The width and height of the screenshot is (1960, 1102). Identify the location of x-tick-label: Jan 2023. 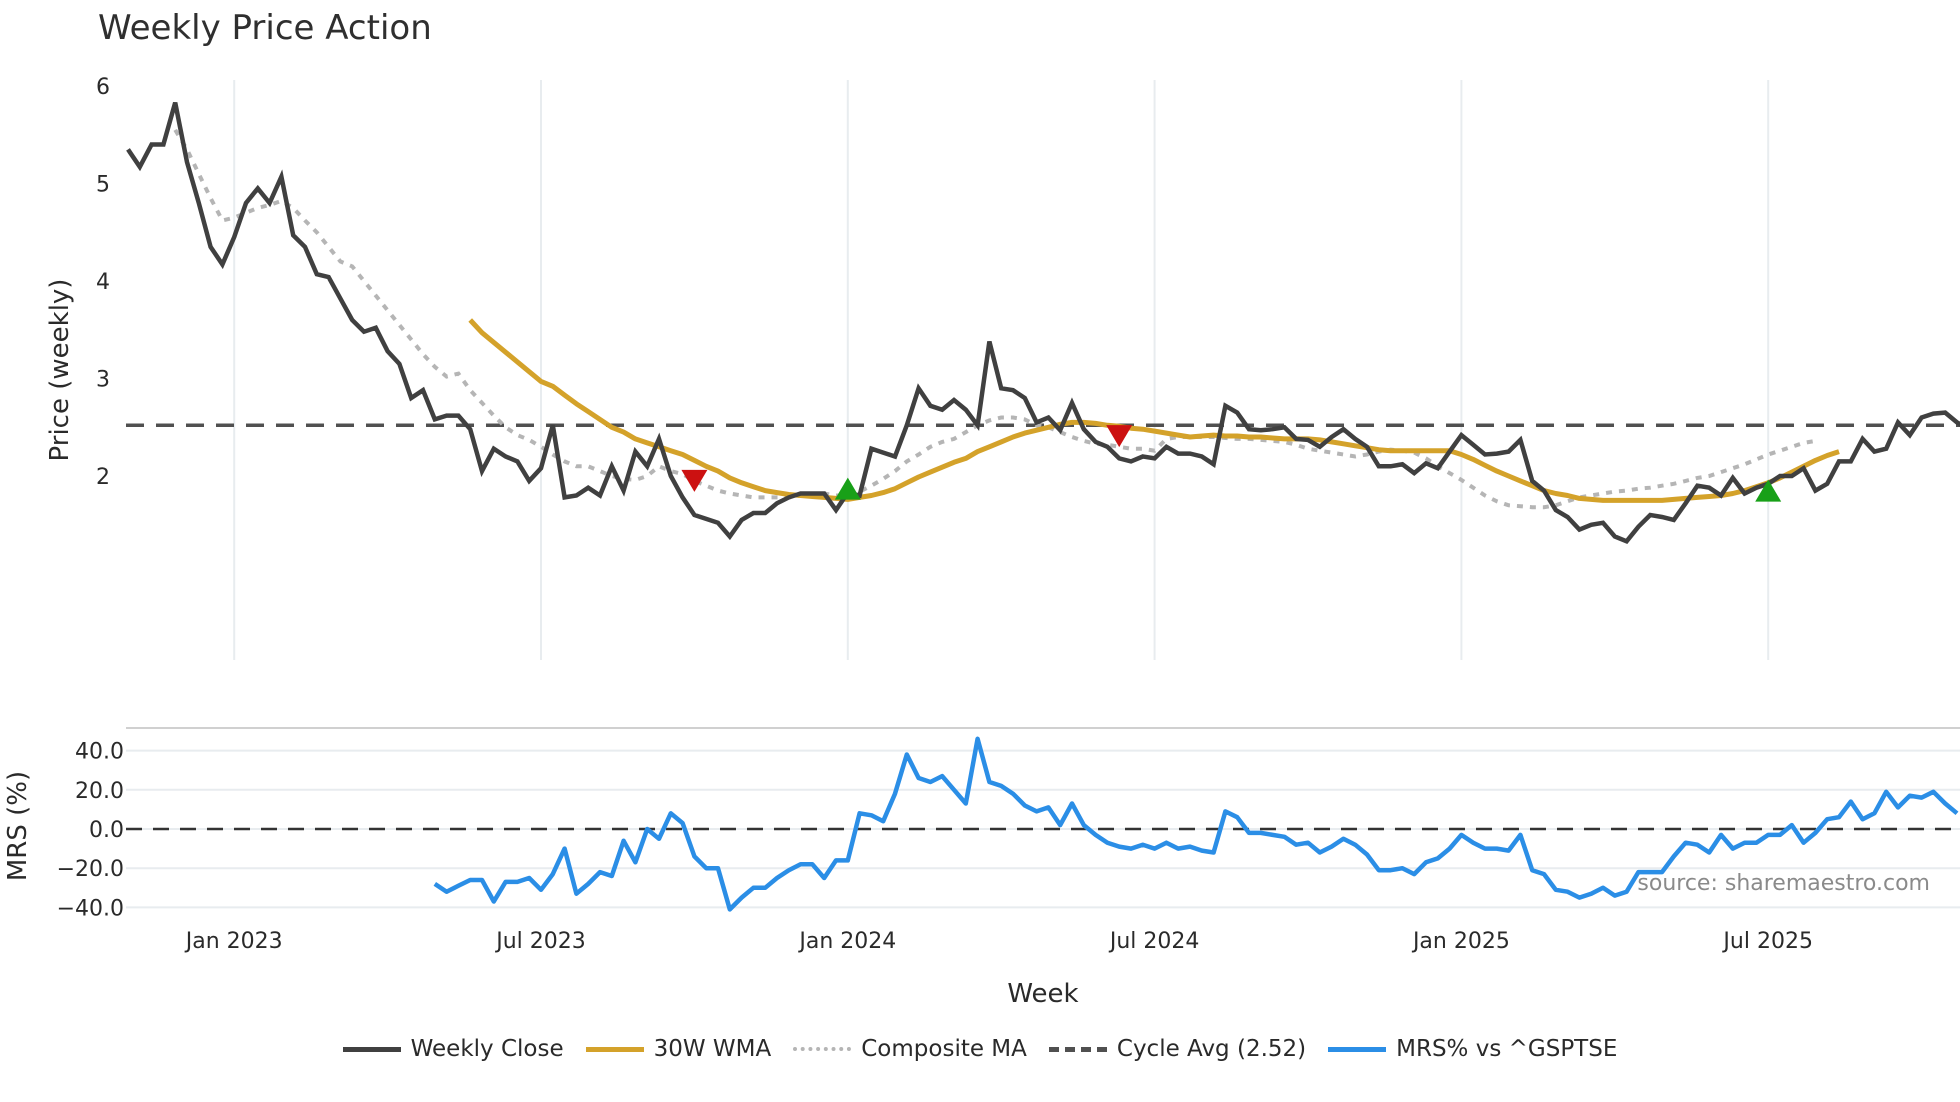
(233, 941).